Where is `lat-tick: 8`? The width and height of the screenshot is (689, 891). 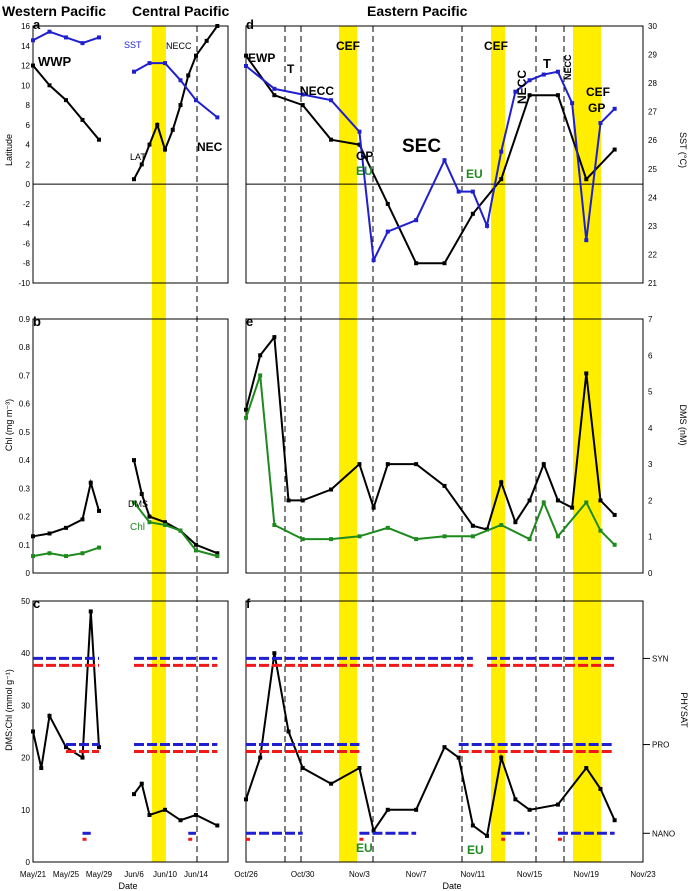
lat-tick: 8 is located at coordinates (28, 105).